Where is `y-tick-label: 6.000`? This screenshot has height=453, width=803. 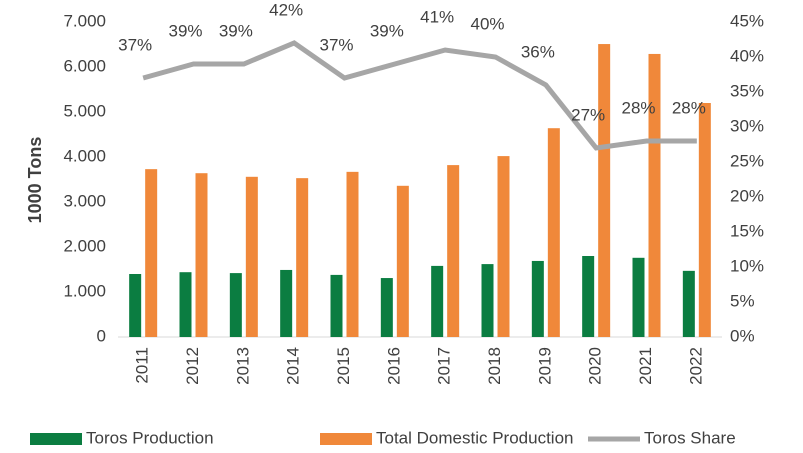
y-tick-label: 6.000 is located at coordinates (84, 65).